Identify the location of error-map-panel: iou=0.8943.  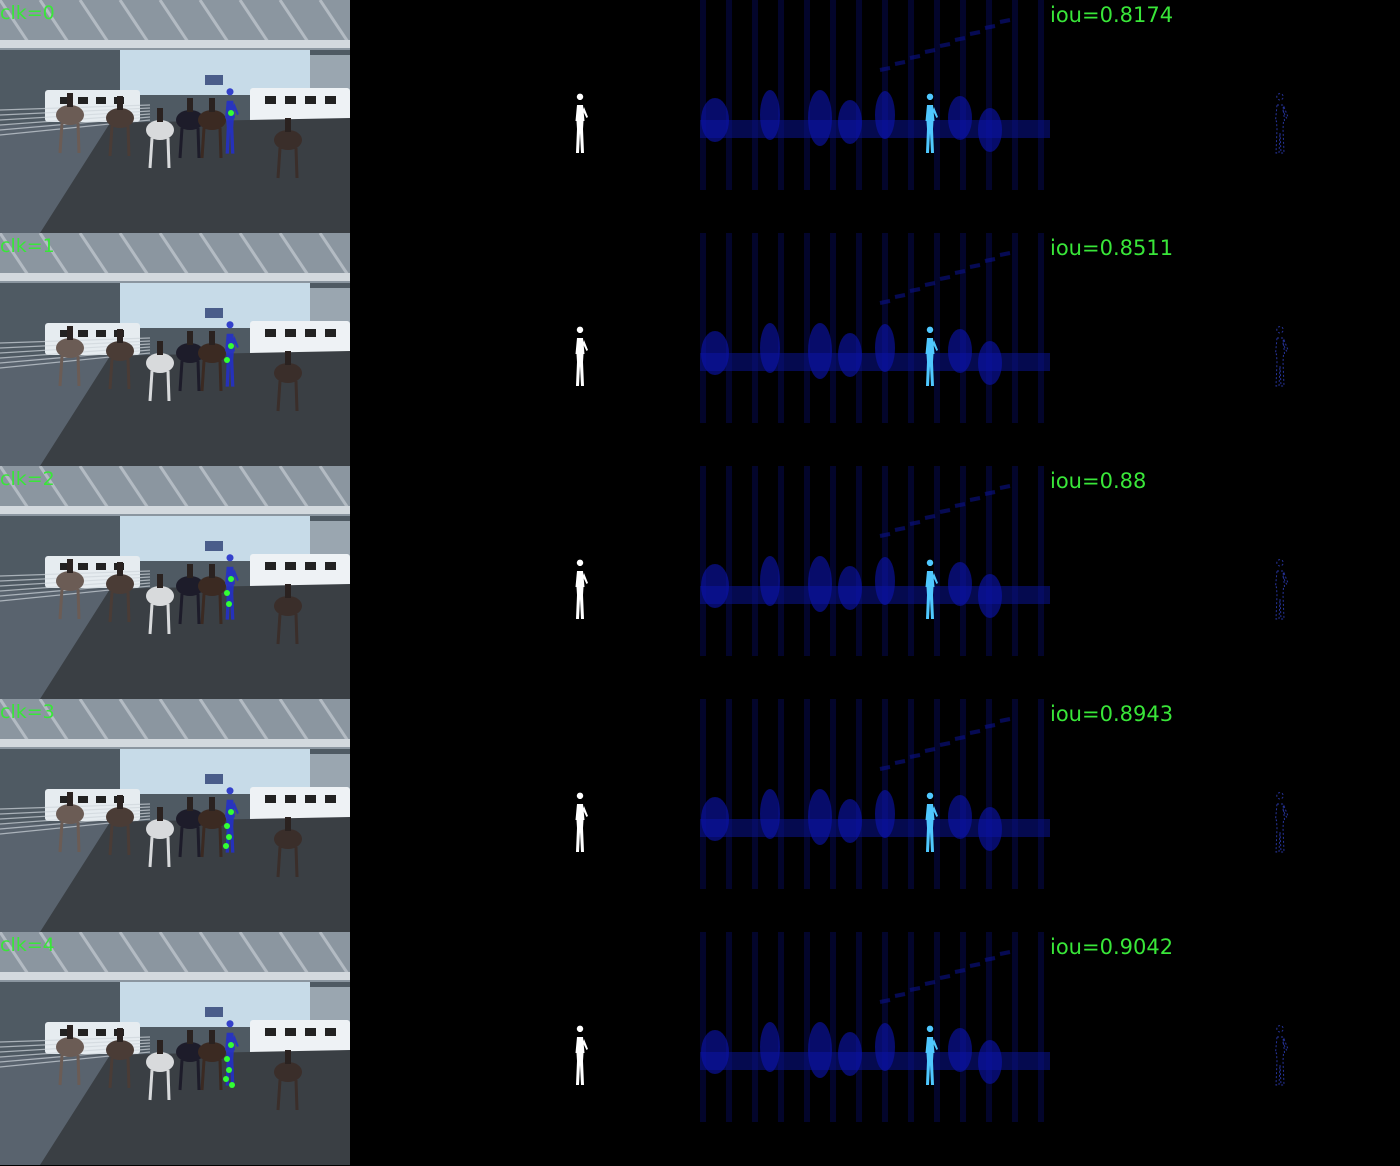
(1225, 815).